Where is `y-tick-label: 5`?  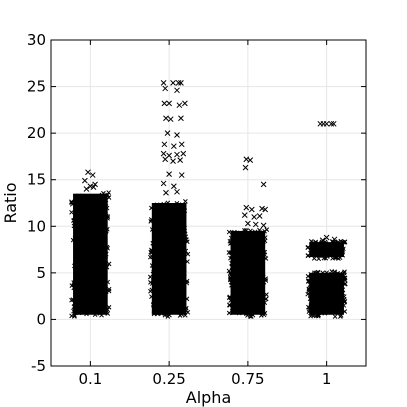
y-tick-label: 5 is located at coordinates (41, 273).